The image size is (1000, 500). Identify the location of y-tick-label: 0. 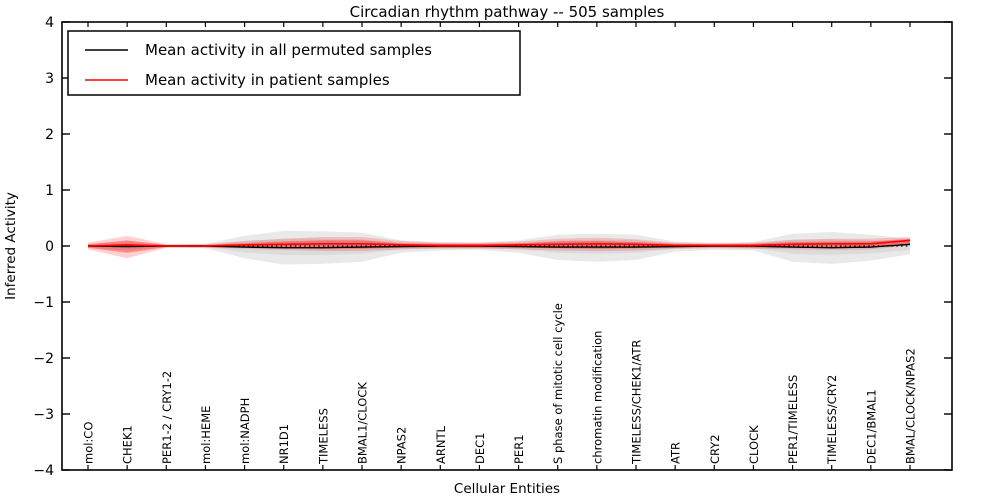
(49, 247).